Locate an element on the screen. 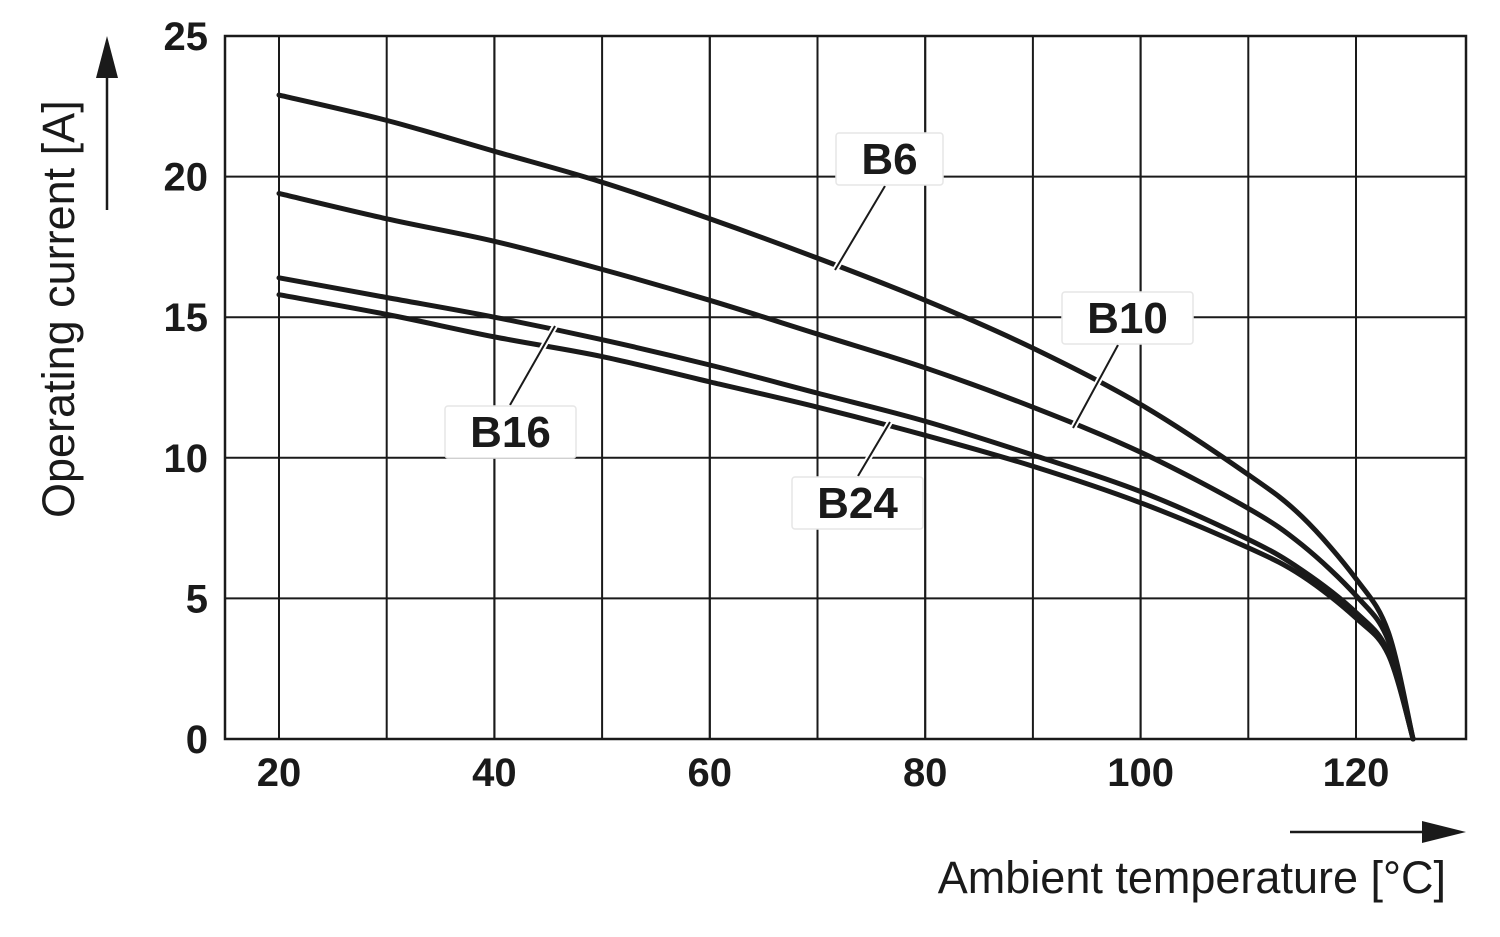  x-tick-label: 40 is located at coordinates (494, 773).